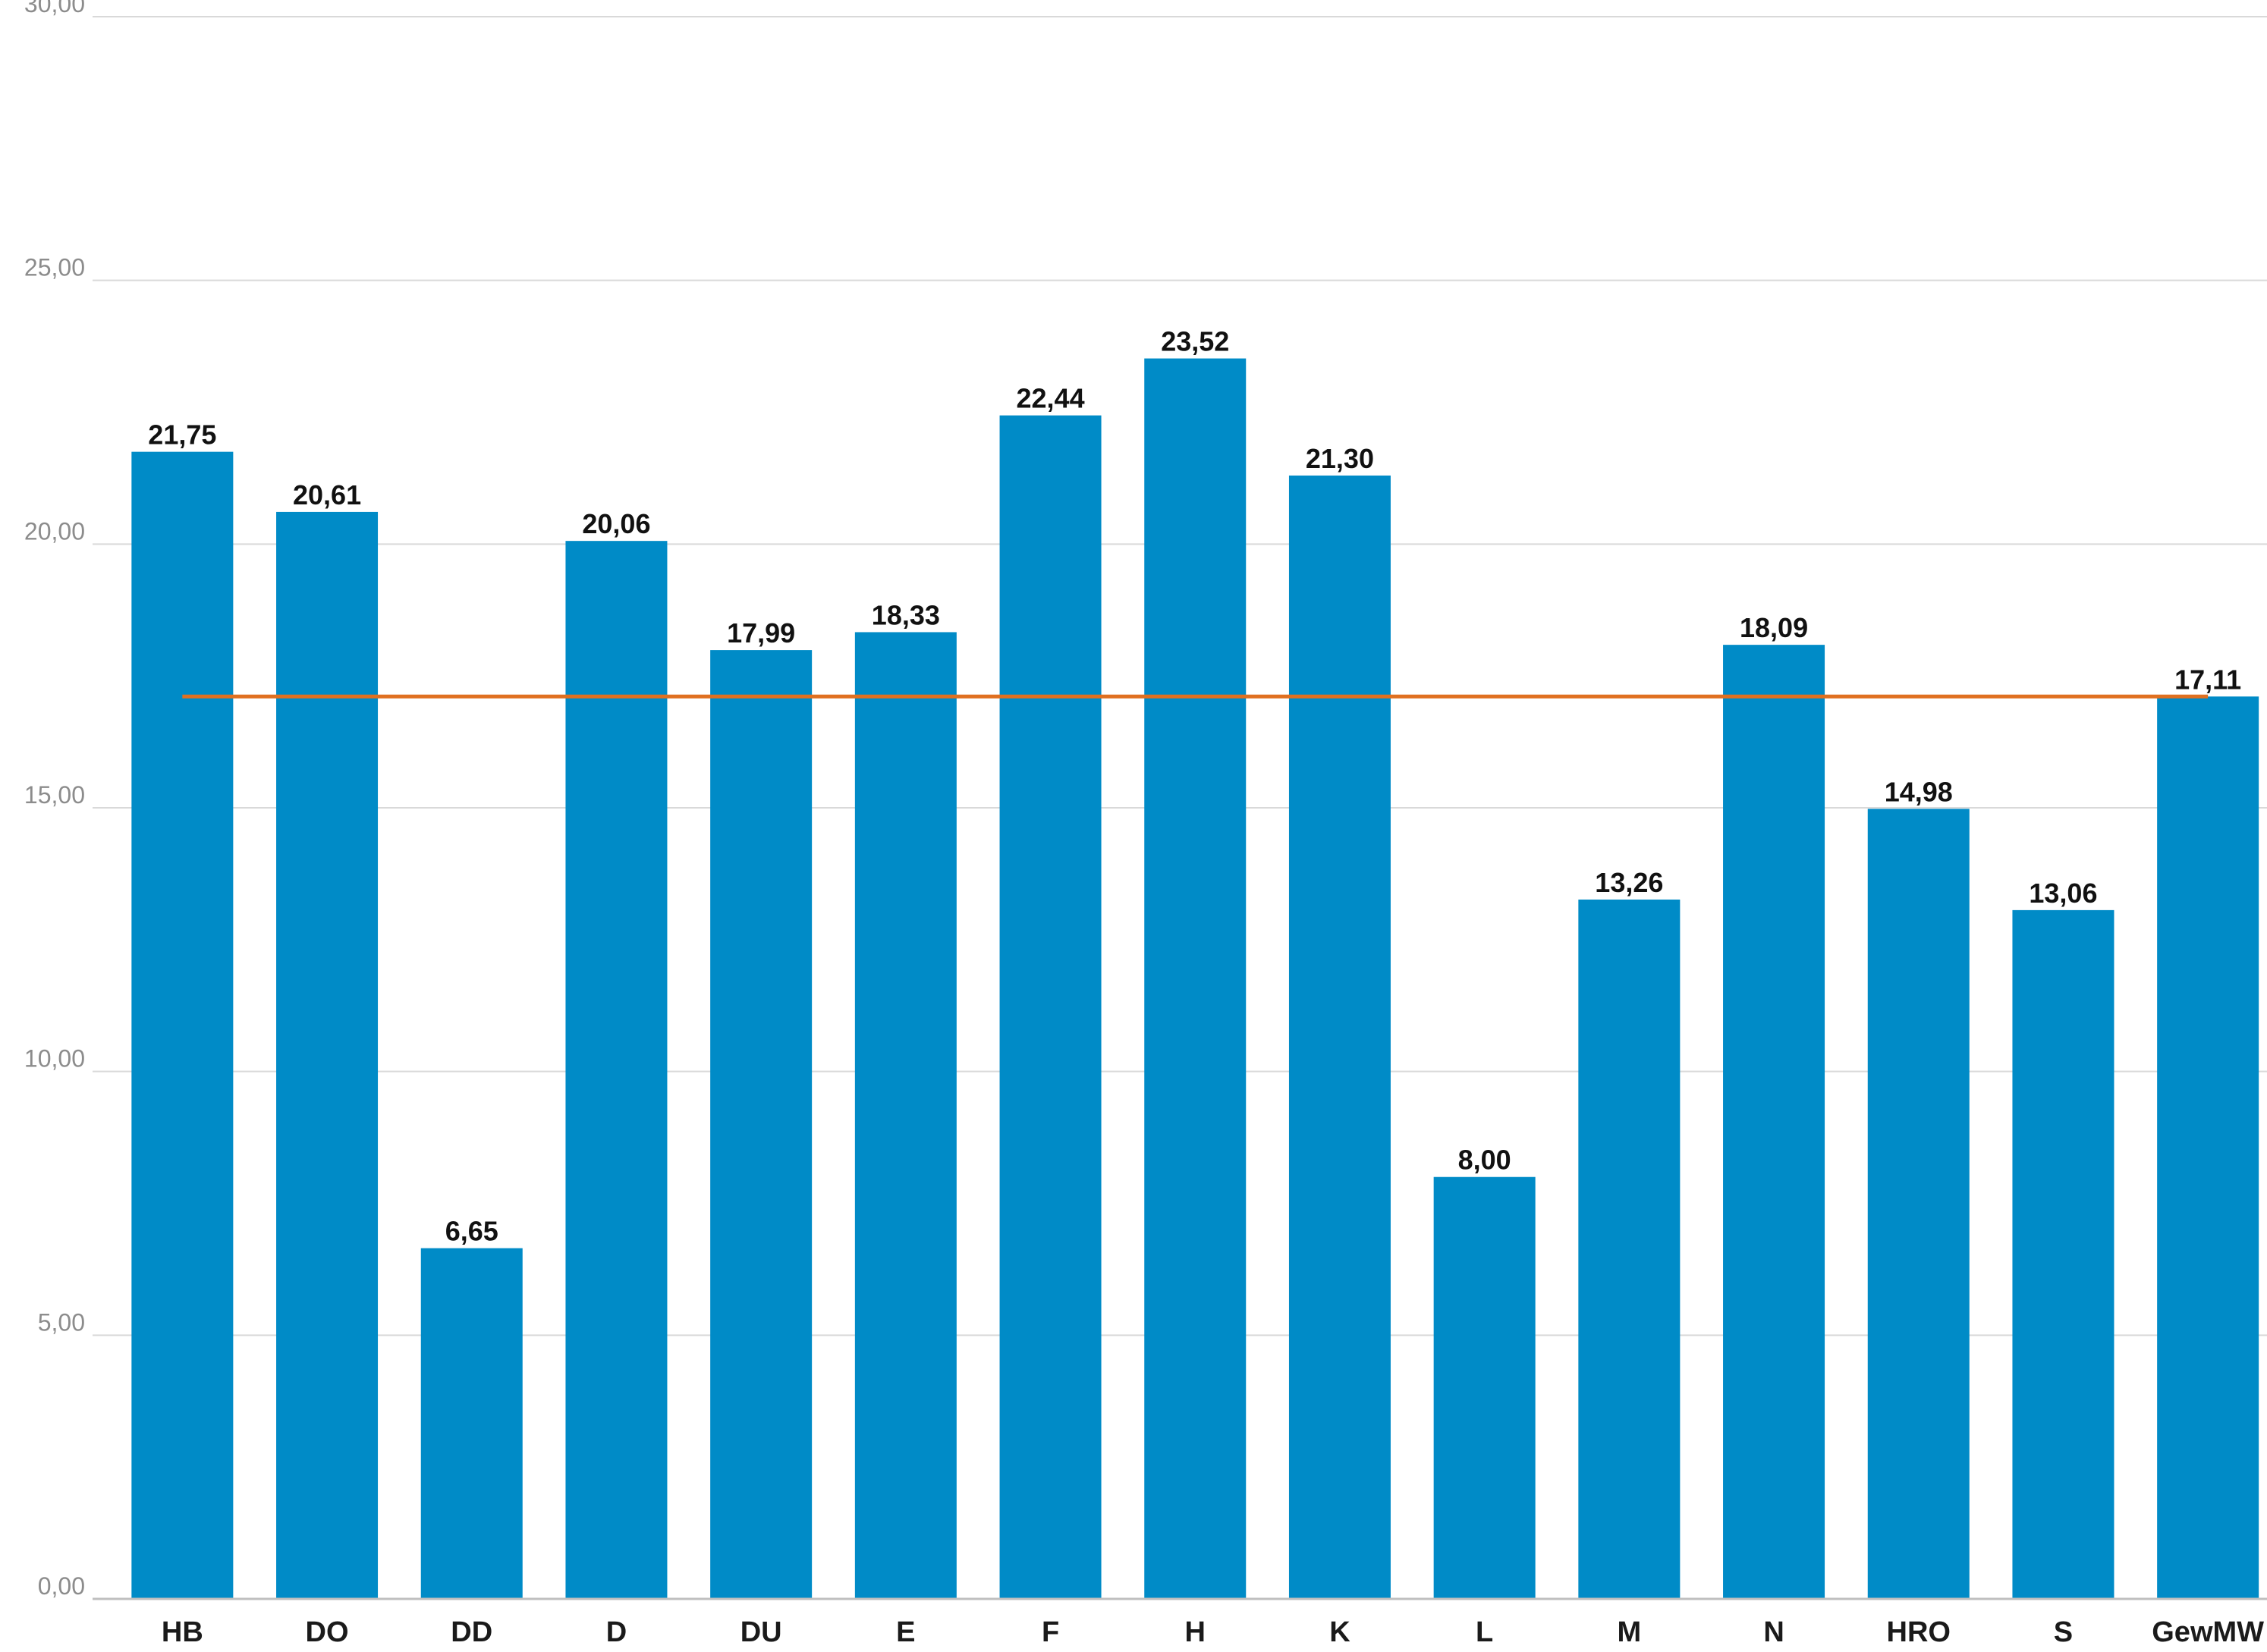 The height and width of the screenshot is (1652, 2267). I want to click on x-tick-label: S, so click(2063, 1632).